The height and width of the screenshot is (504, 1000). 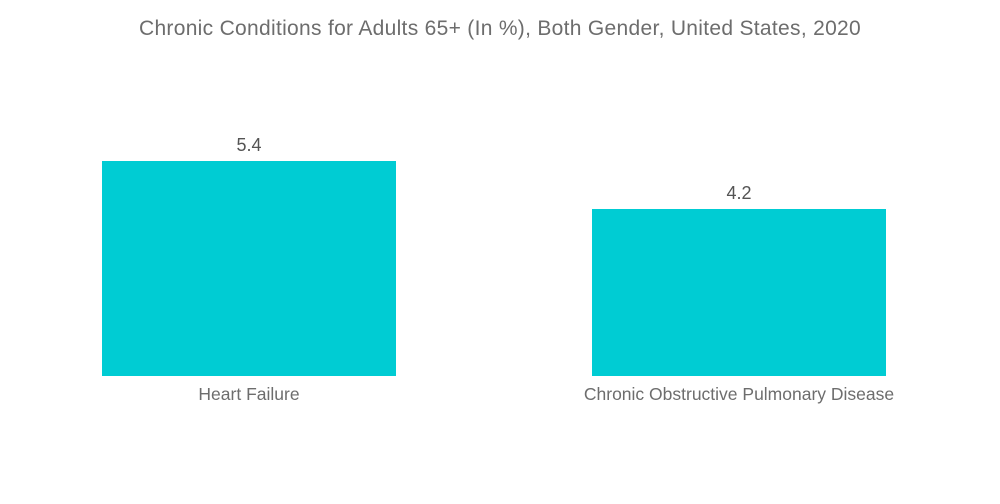 What do you see at coordinates (249, 394) in the screenshot?
I see `category-label-heart-failure: Heart Failure` at bounding box center [249, 394].